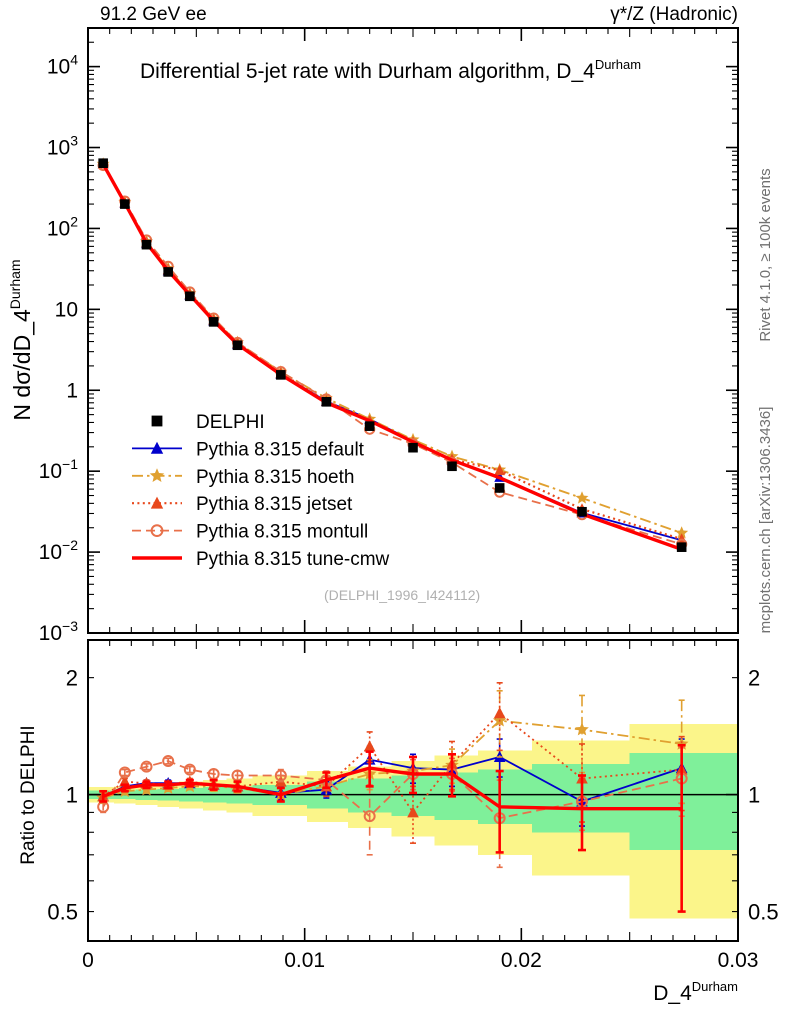  I want to click on x-tick-labels: 0 0.01 0.02 0.03, so click(420, 960).